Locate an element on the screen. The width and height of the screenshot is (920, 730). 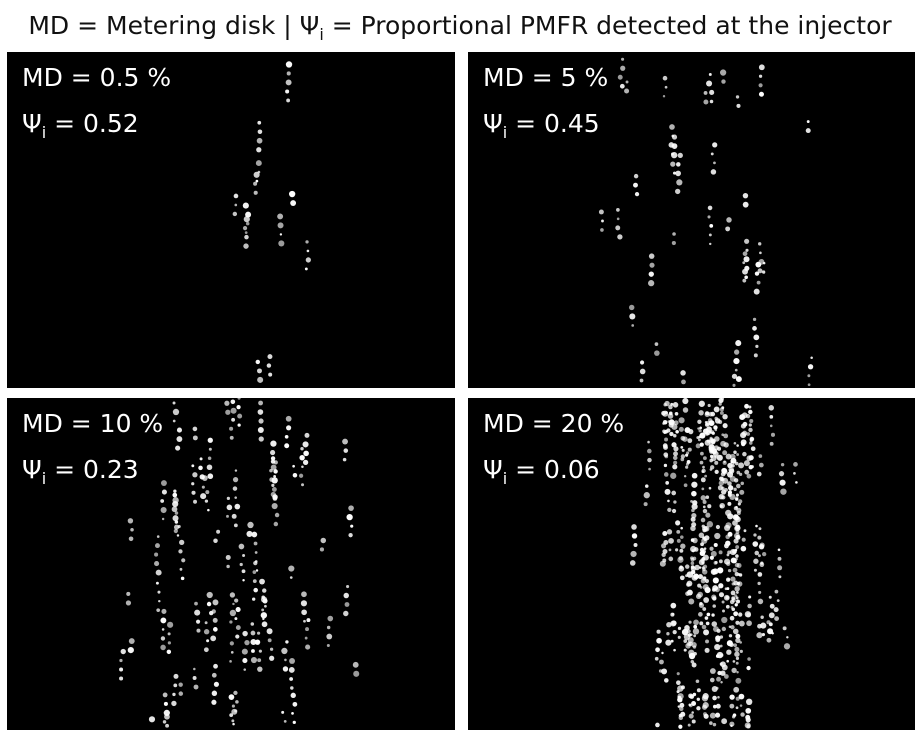
psi-subscript: i is located at coordinates (505, 478).